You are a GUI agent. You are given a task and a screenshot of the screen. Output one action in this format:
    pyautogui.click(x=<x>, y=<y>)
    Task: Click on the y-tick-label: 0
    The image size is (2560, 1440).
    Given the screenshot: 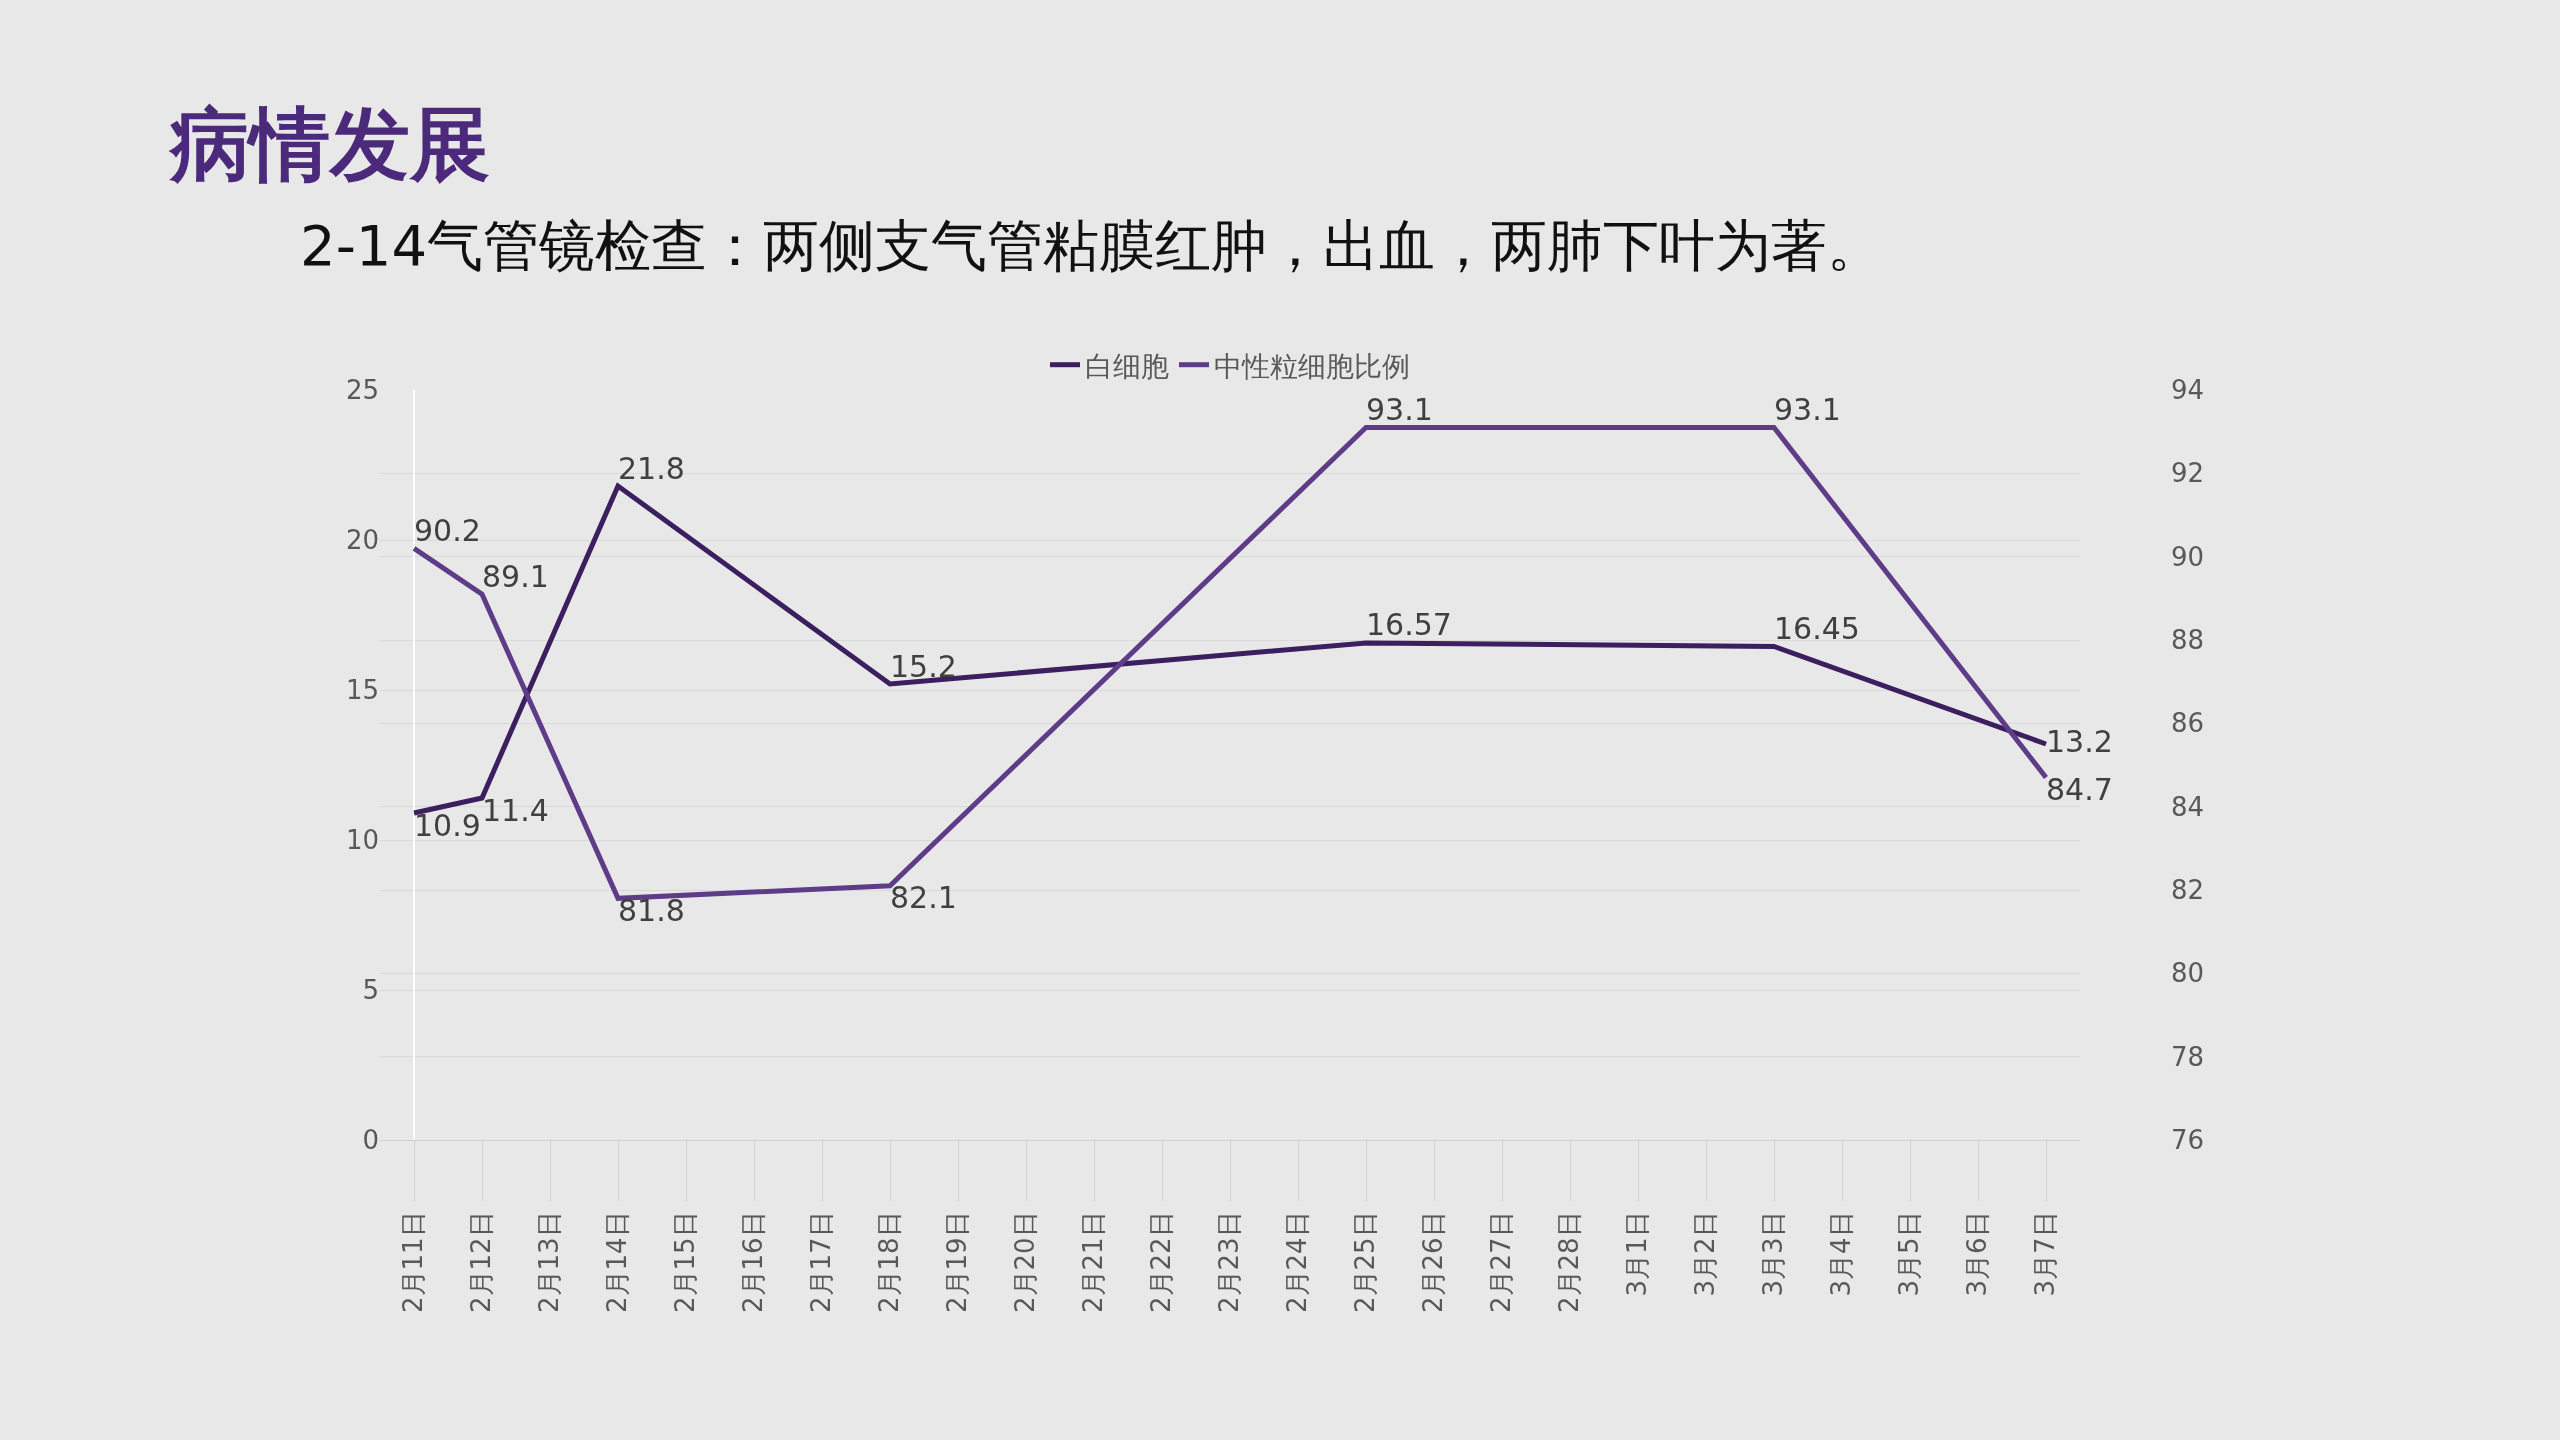 What is the action you would take?
    pyautogui.click(x=370, y=1140)
    